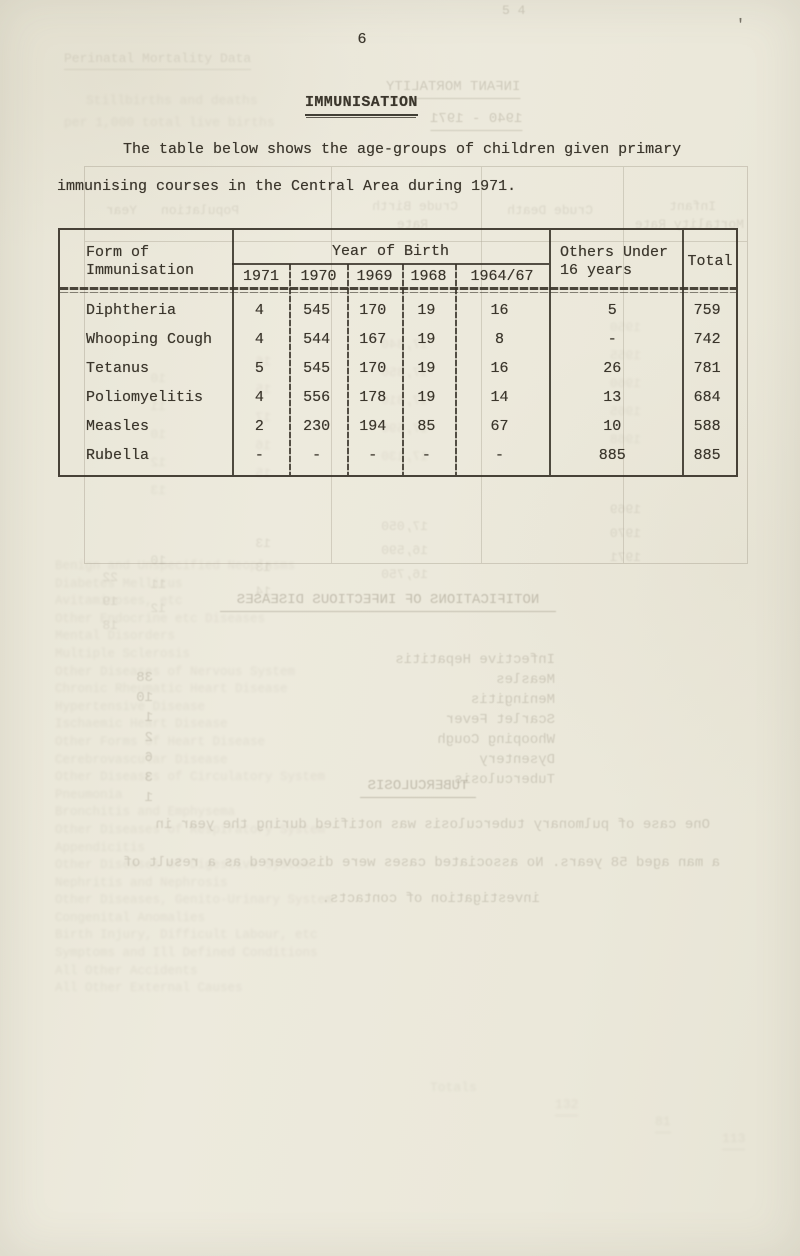 Image resolution: width=800 pixels, height=1256 pixels. Describe the element at coordinates (426, 426) in the screenshot. I see `cell: 85` at that location.